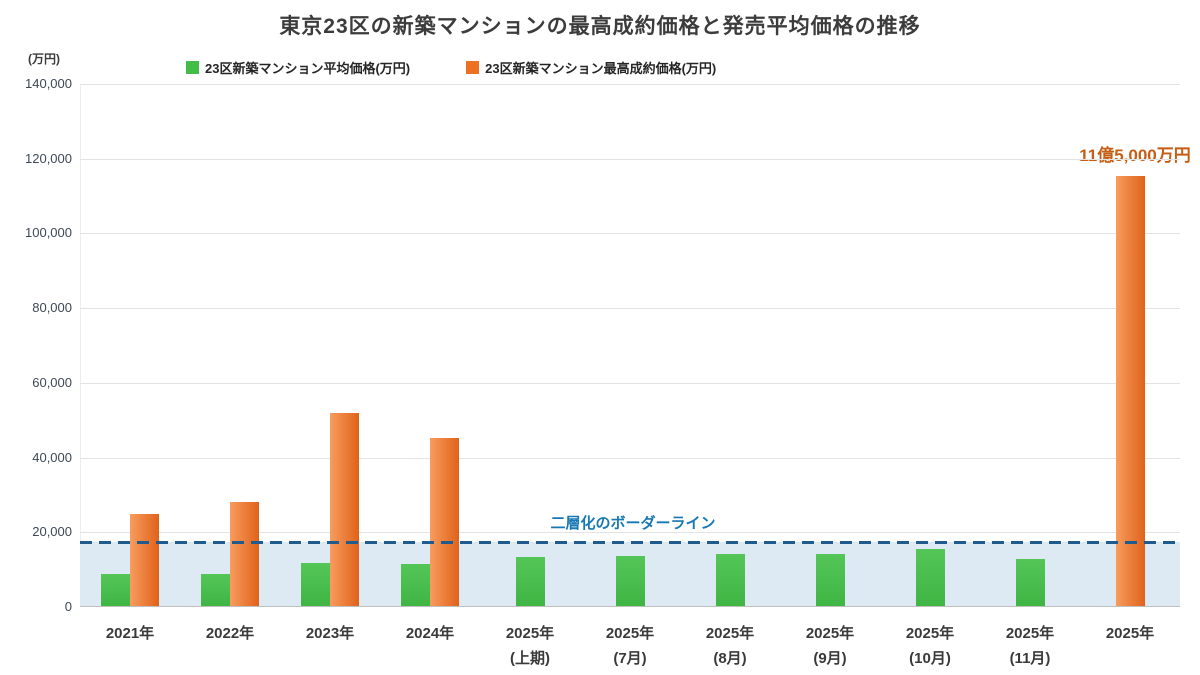 The image size is (1200, 675). Describe the element at coordinates (48, 233) in the screenshot. I see `y-tick-label: 100,000` at that location.